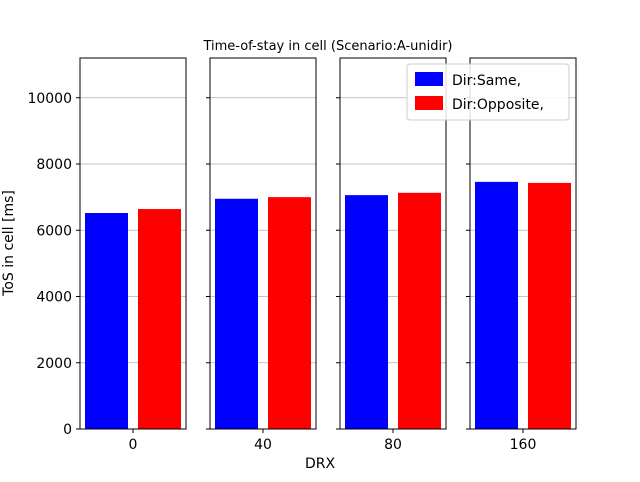  What do you see at coordinates (327, 46) in the screenshot?
I see `chart-title: Time-of-stay in cell (Scenario:A-unidir)` at bounding box center [327, 46].